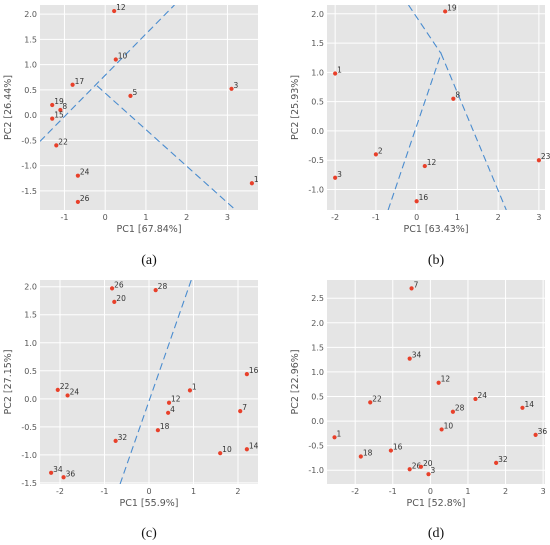 The width and height of the screenshot is (550, 545). Describe the element at coordinates (172, 409) in the screenshot. I see `point-label: 4` at that location.